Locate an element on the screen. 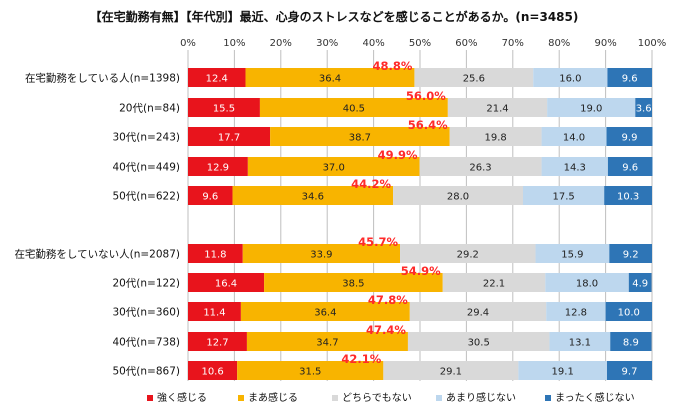  data-label: 34.7 is located at coordinates (327, 343).